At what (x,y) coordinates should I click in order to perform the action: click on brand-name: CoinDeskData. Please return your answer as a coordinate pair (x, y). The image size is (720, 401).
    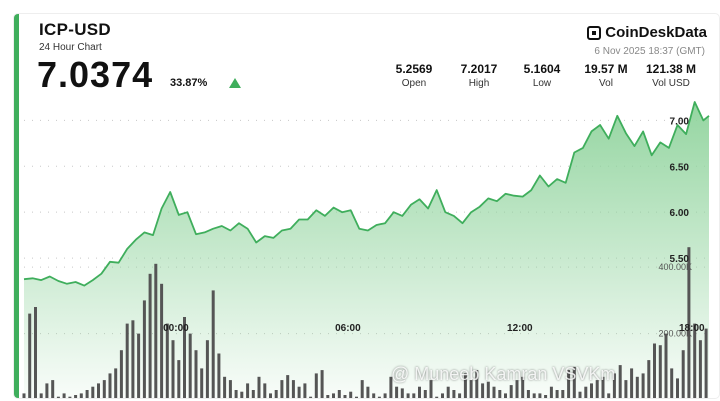
    Looking at the image, I should click on (656, 32).